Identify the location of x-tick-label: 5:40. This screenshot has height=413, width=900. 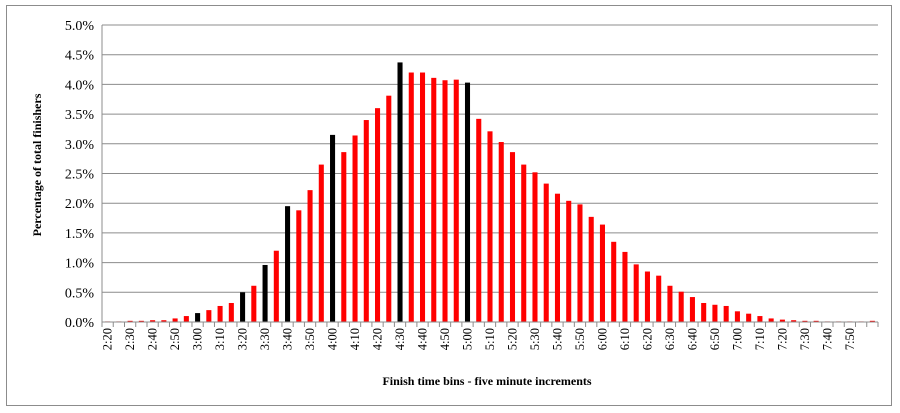
(557, 339).